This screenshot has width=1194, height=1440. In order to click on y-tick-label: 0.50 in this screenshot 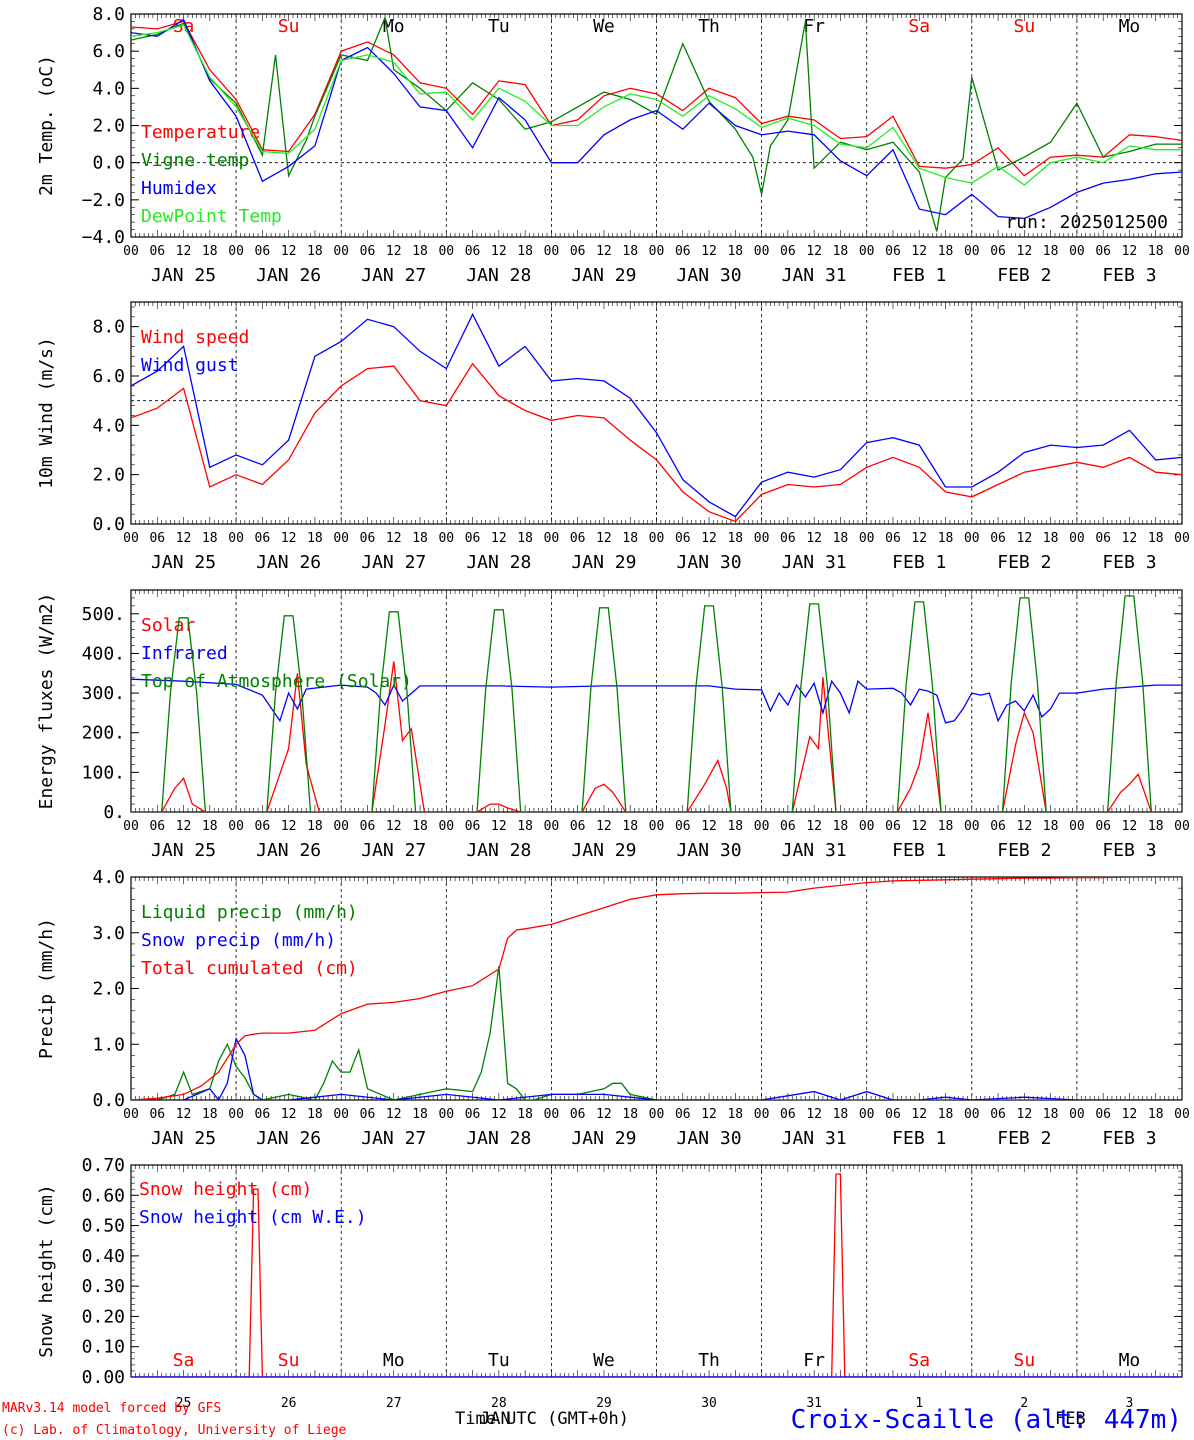, I will do `click(103, 1226)`.